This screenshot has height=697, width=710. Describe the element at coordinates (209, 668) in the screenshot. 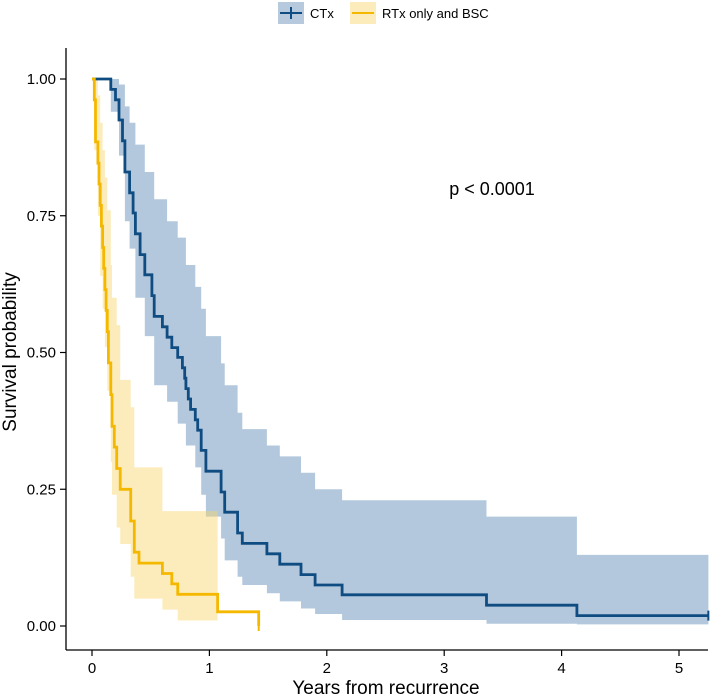

I see `x-tick-label: 1` at that location.